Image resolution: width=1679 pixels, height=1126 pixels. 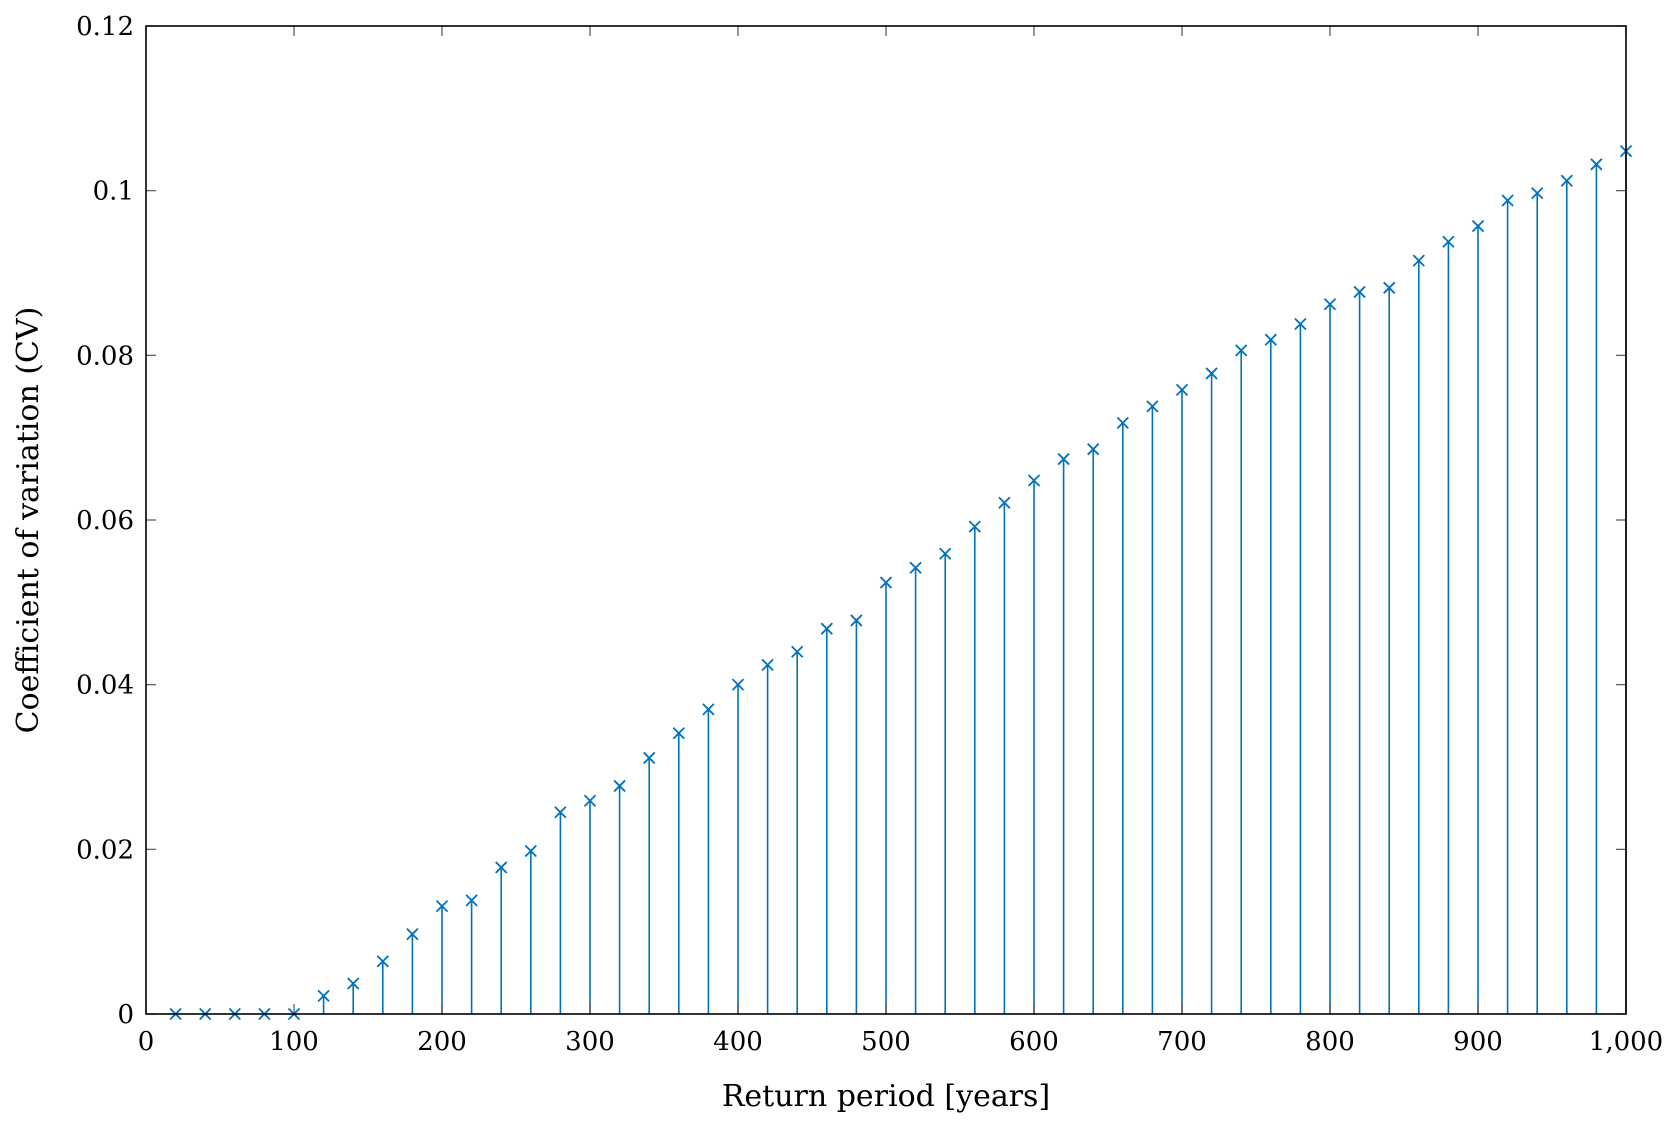 I want to click on x-tick-label: 100, so click(x=294, y=1042).